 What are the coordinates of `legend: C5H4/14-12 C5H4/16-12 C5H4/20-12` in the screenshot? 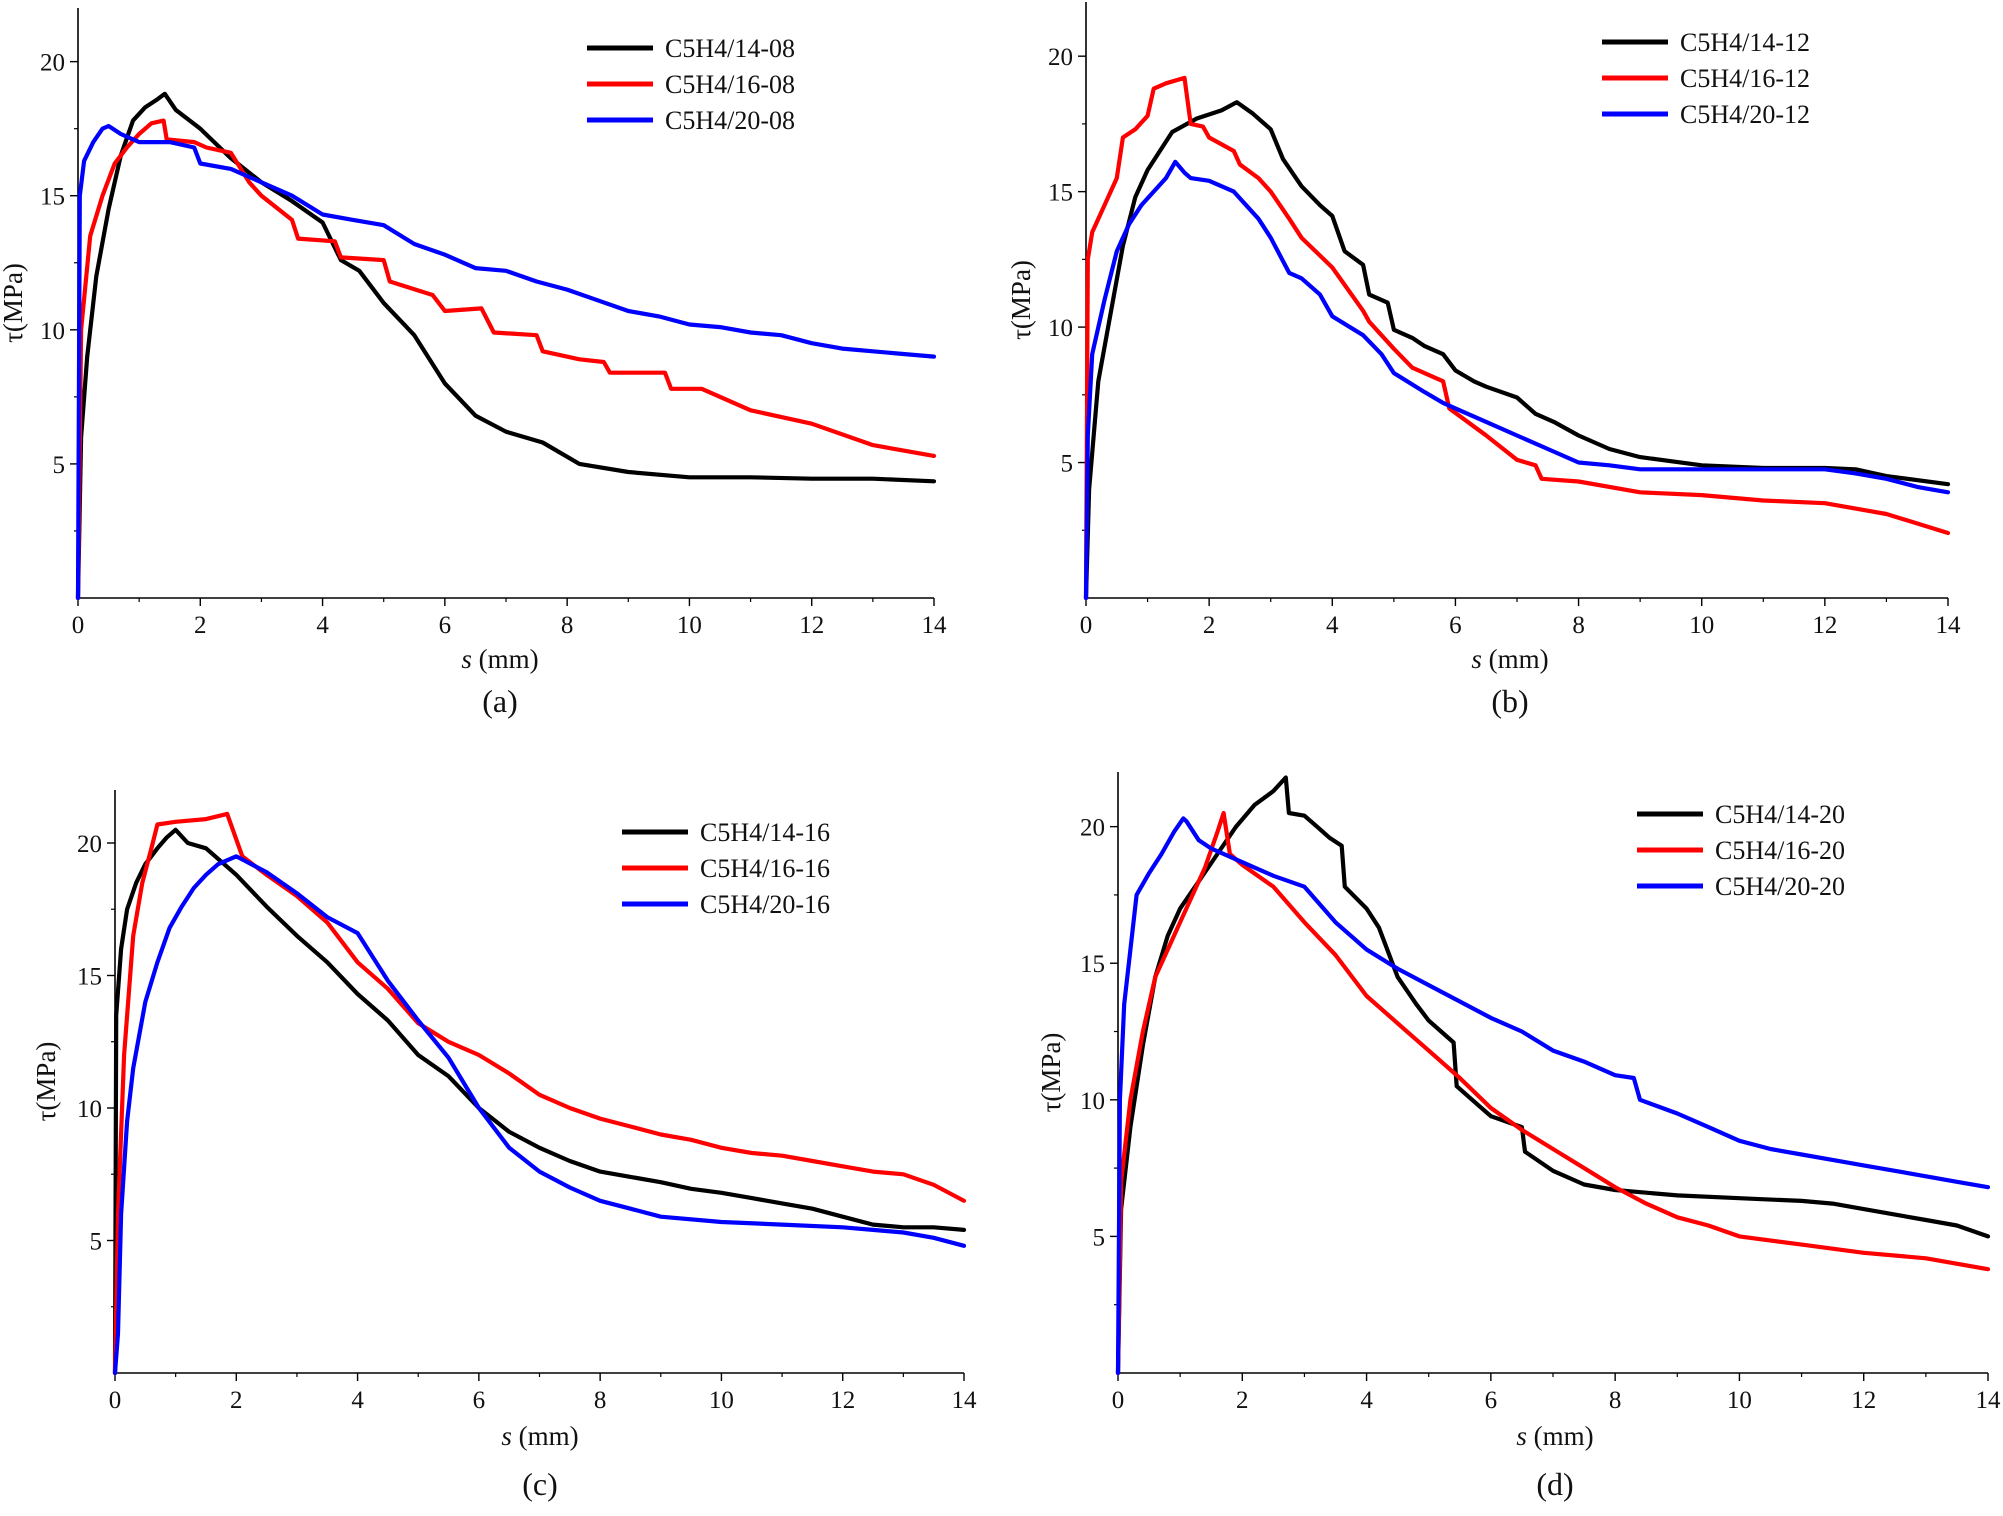 It's located at (1706, 78).